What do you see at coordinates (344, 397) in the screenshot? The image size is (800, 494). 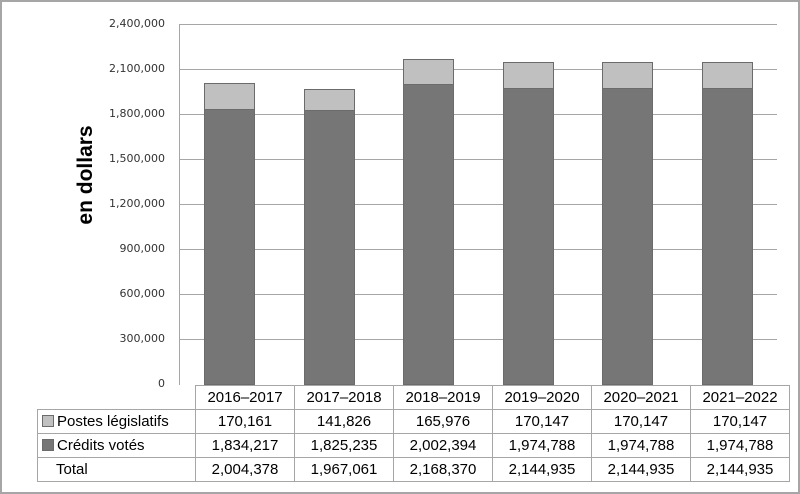 I see `column-header: 2017–2018` at bounding box center [344, 397].